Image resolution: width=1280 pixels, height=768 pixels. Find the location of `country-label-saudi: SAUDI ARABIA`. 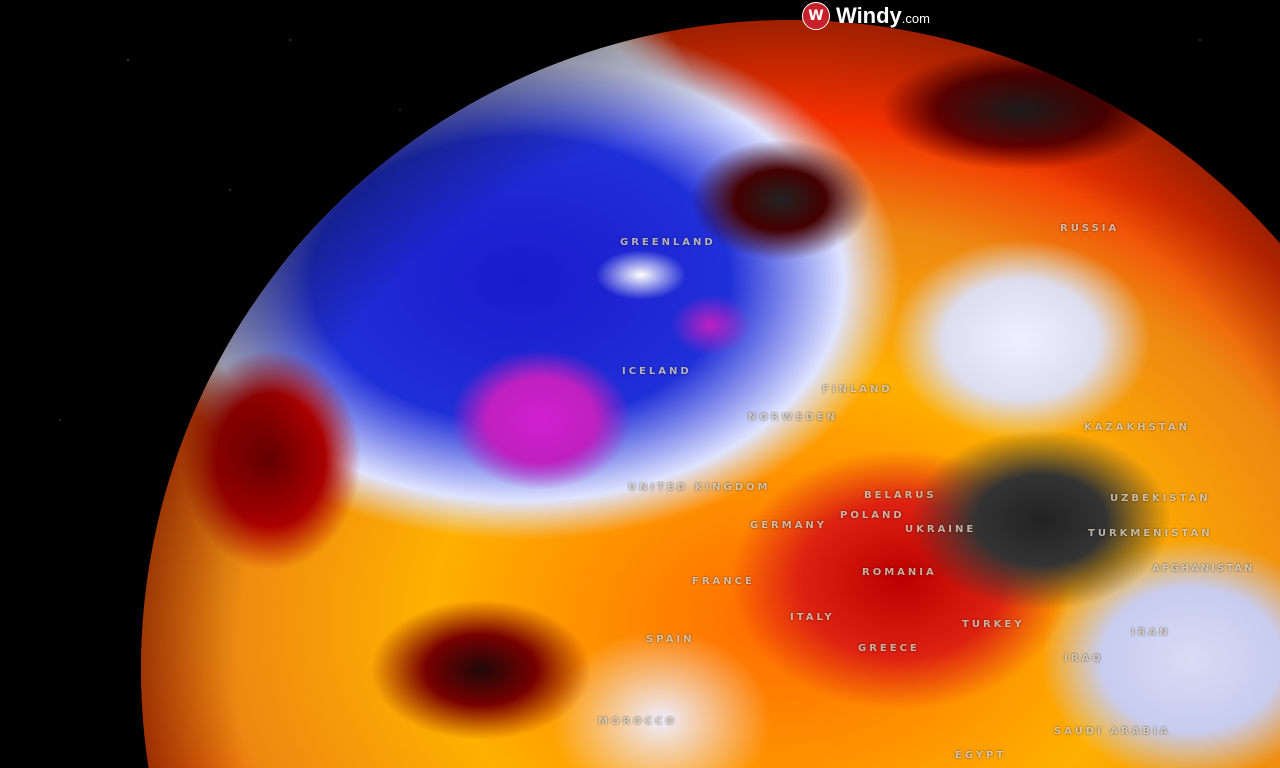

country-label-saudi: SAUDI ARABIA is located at coordinates (1112, 731).